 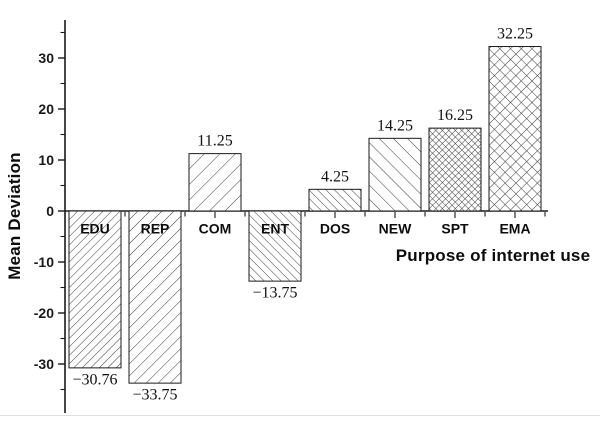 I want to click on y-tick-label: -10, so click(x=44, y=262).